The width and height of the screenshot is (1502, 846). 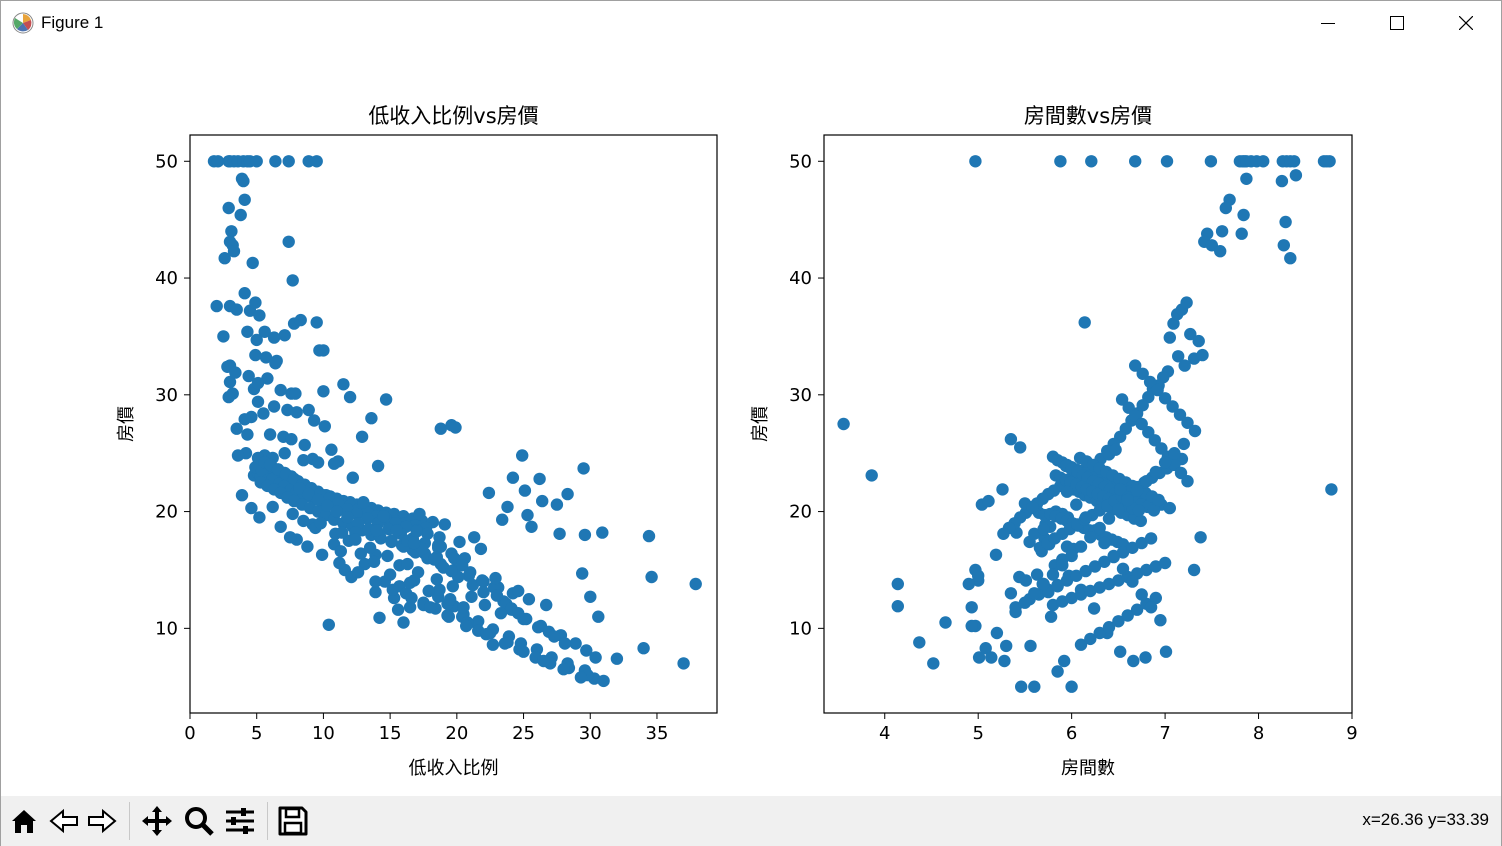 I want to click on minimize-button, so click(x=1328, y=23).